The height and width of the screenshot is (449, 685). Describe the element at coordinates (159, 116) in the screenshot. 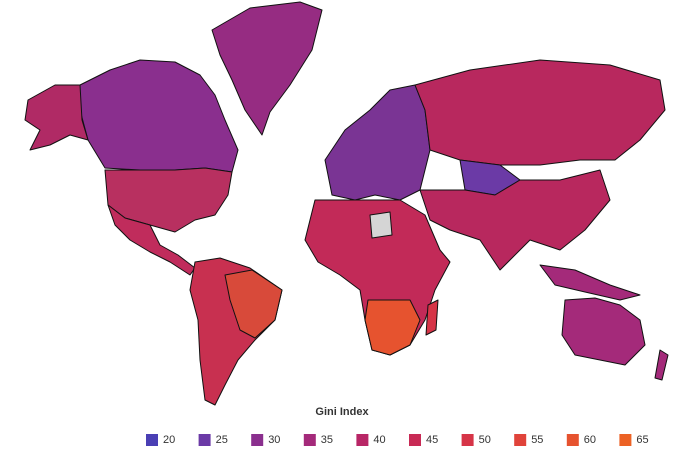

I see `canada` at that location.